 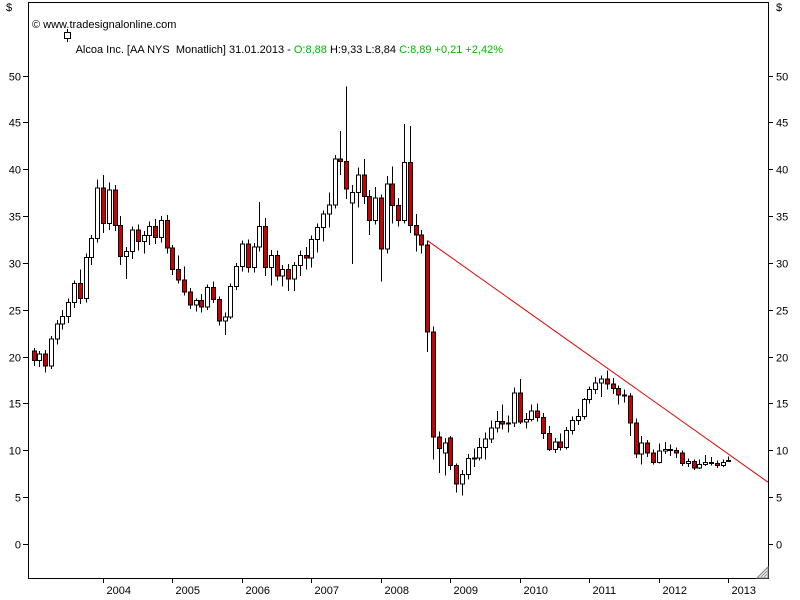 What do you see at coordinates (782, 405) in the screenshot?
I see `price-label-right: 15` at bounding box center [782, 405].